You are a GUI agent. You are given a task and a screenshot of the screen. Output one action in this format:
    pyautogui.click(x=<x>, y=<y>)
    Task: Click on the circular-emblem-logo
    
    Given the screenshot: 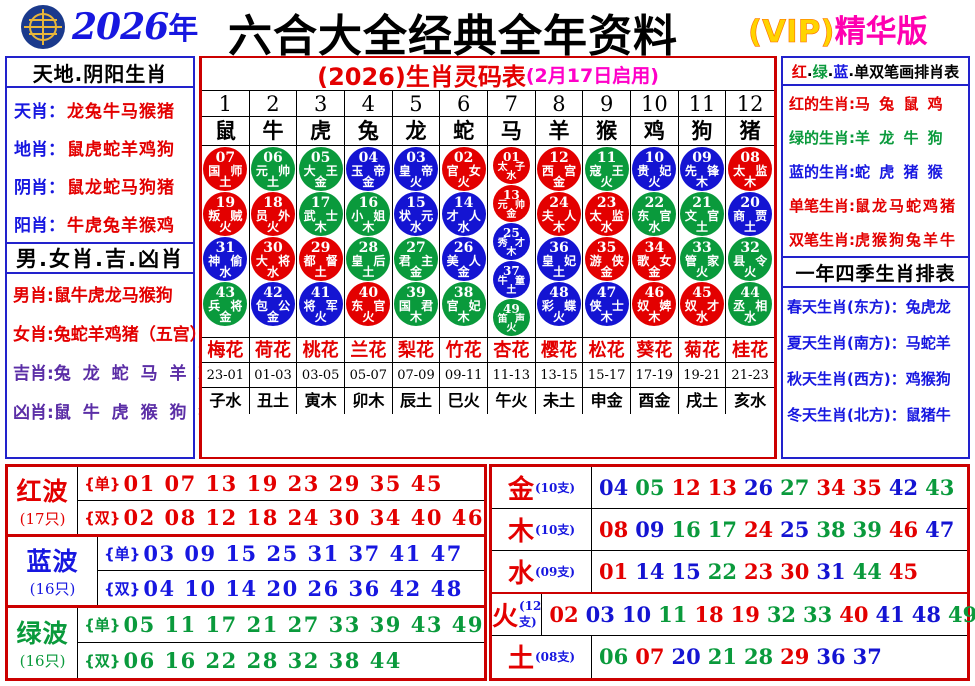 What is the action you would take?
    pyautogui.click(x=43, y=27)
    